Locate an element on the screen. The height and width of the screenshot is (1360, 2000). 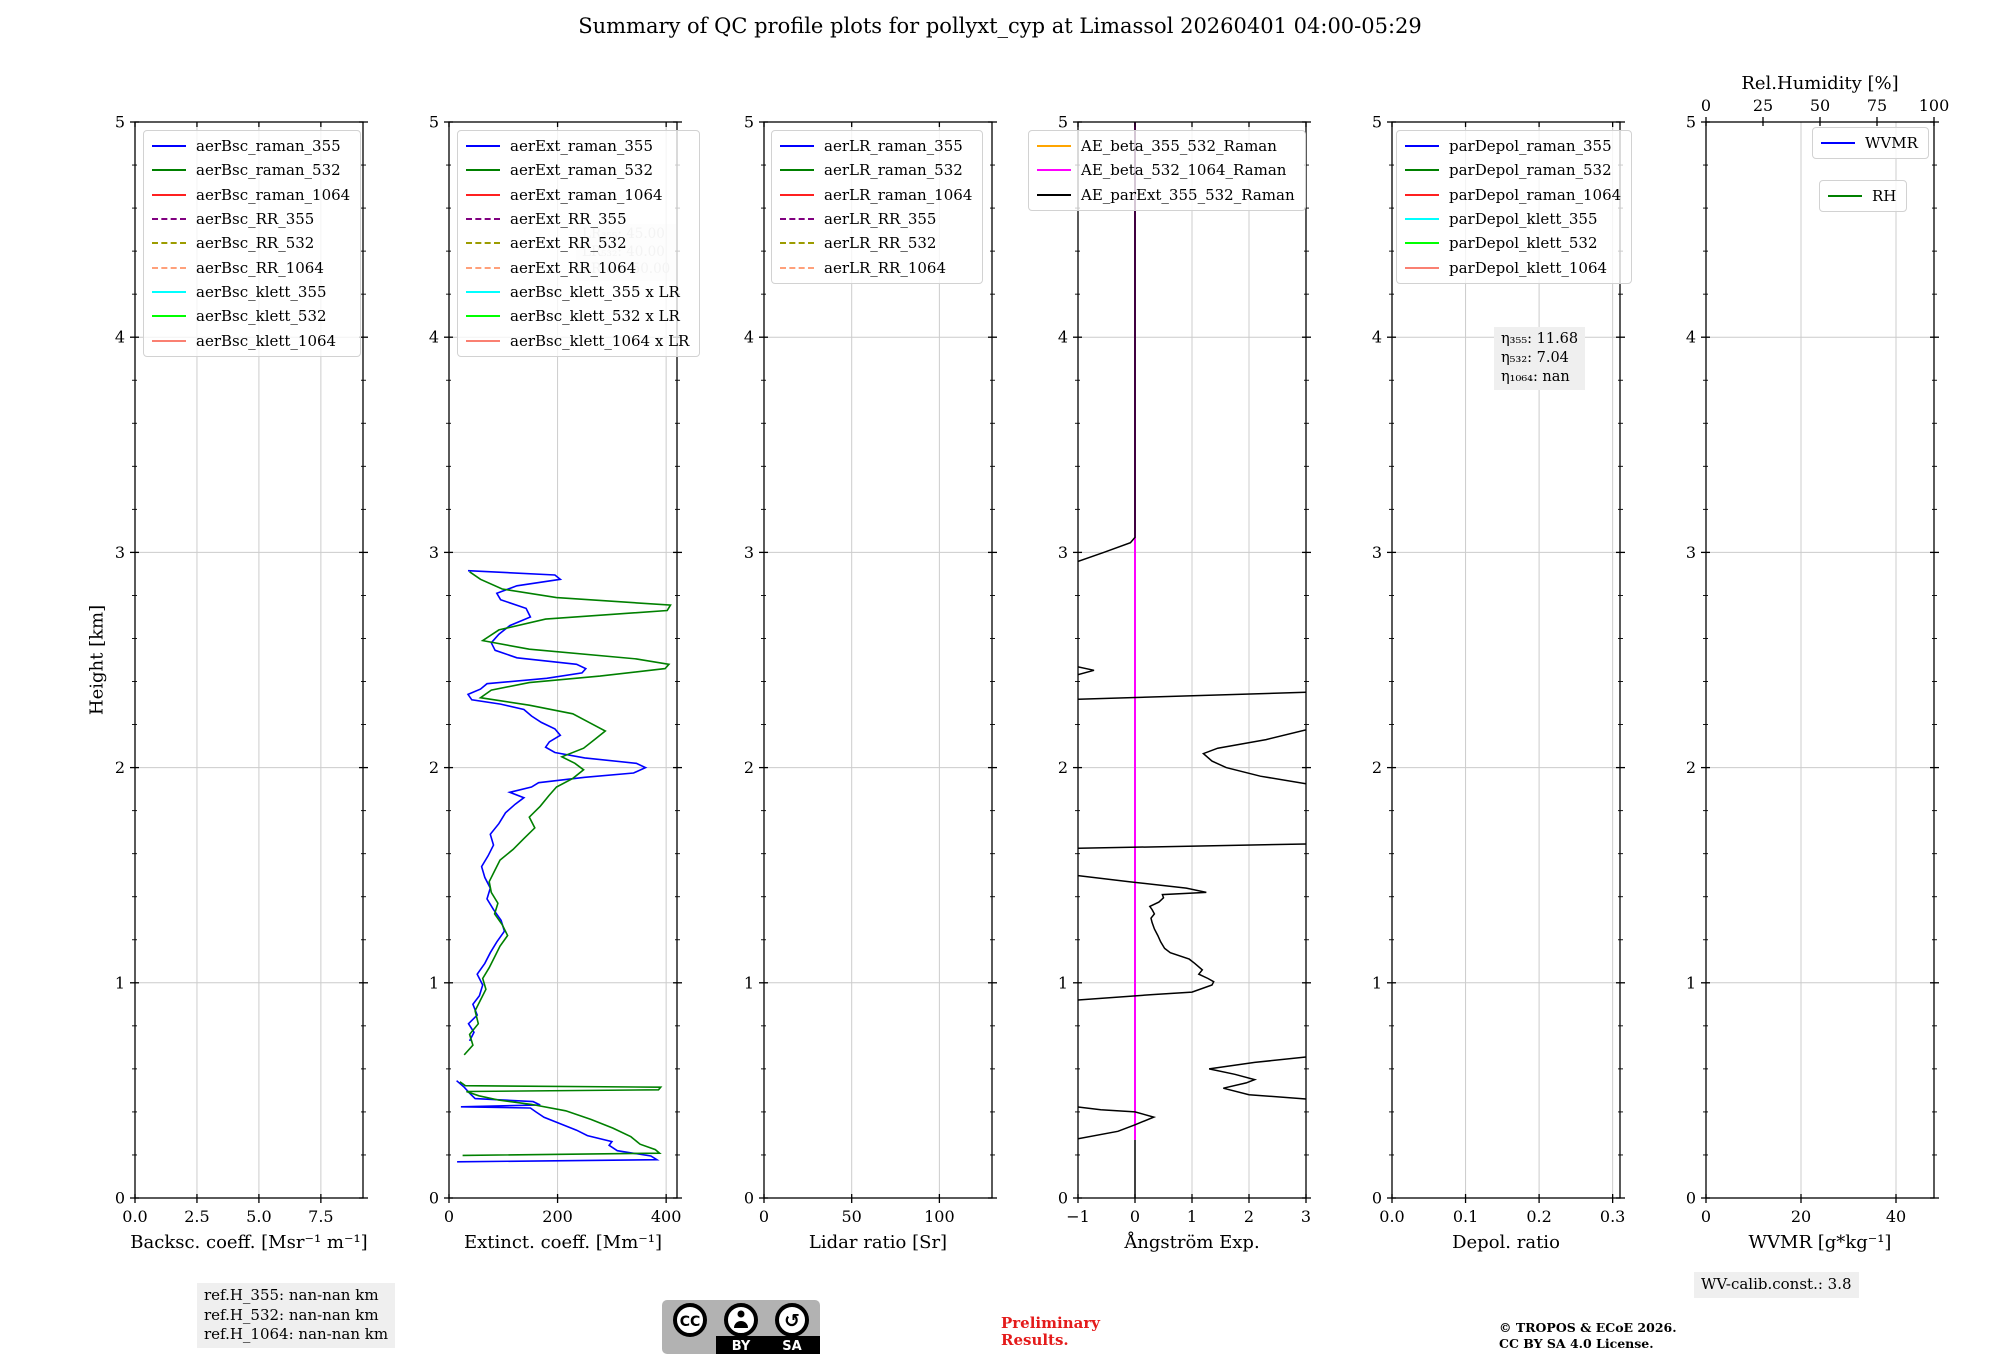
legend-label: aerBsc_RR_532 is located at coordinates (255, 243).